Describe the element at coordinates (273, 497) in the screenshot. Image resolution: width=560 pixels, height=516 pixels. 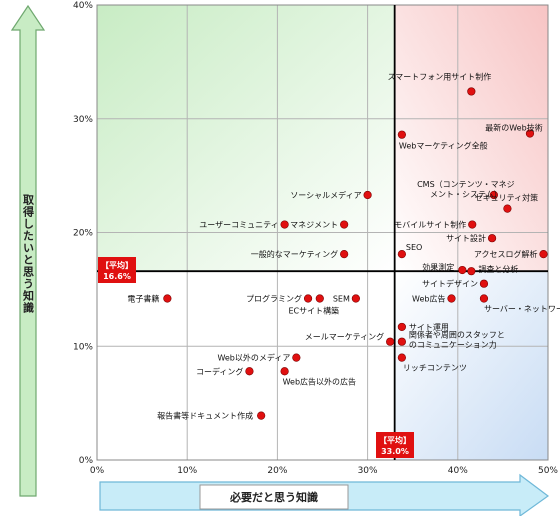
I see `x-axis-label: 必要だと思う知識` at that location.